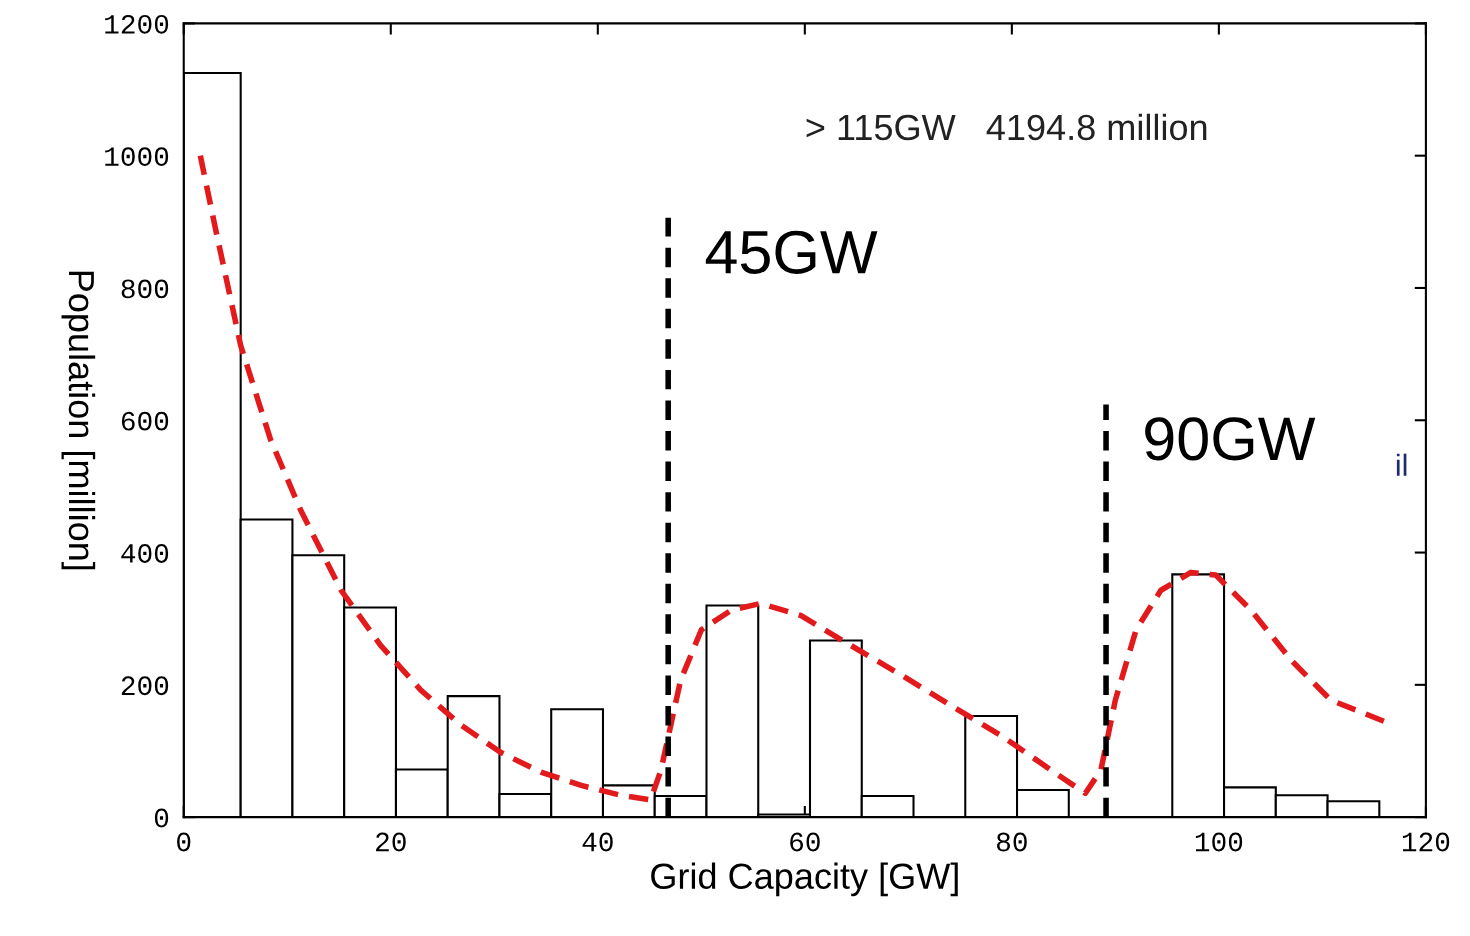 This screenshot has height=936, width=1470. Describe the element at coordinates (145, 553) in the screenshot. I see `y-tick-label: 400` at that location.